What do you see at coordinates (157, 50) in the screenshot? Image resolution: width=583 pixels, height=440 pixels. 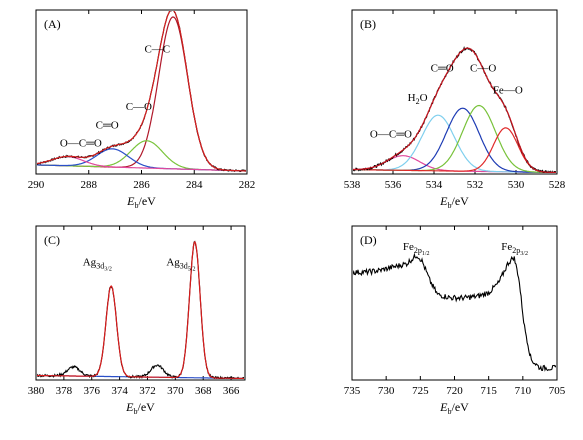 I see `peak-annotation: C—C` at bounding box center [157, 50].